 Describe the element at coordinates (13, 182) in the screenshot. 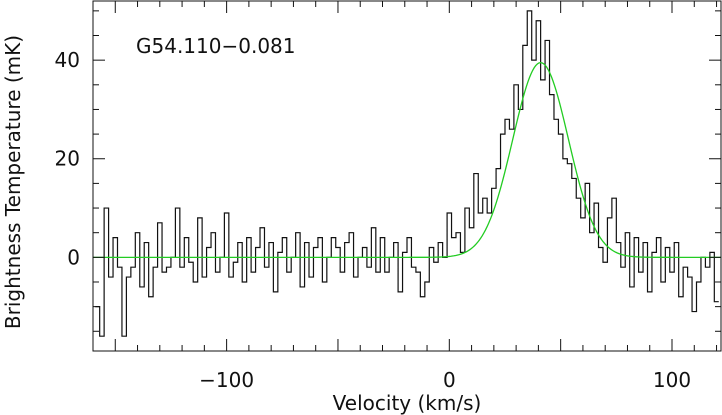

I see `y-axis-label: Brightness Temperature (mK)` at that location.